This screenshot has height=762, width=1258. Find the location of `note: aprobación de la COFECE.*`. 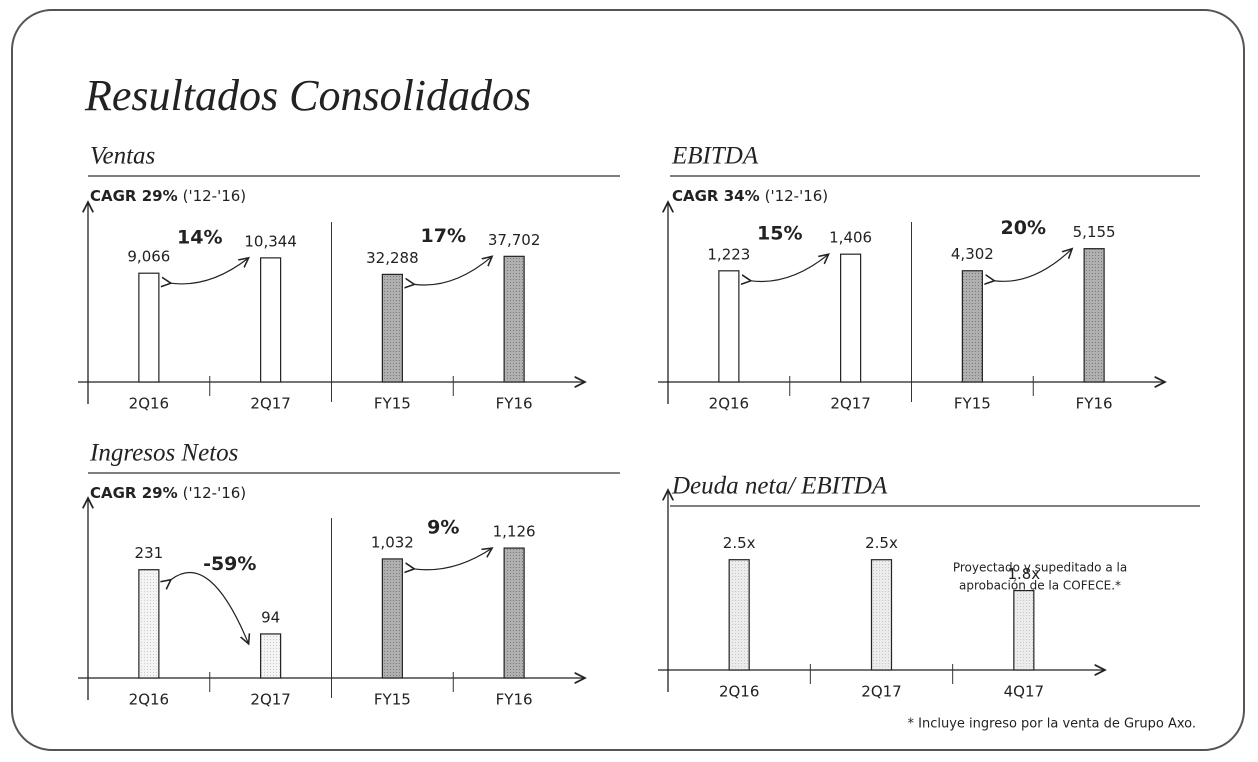

note: aprobación de la COFECE.* is located at coordinates (1040, 586).